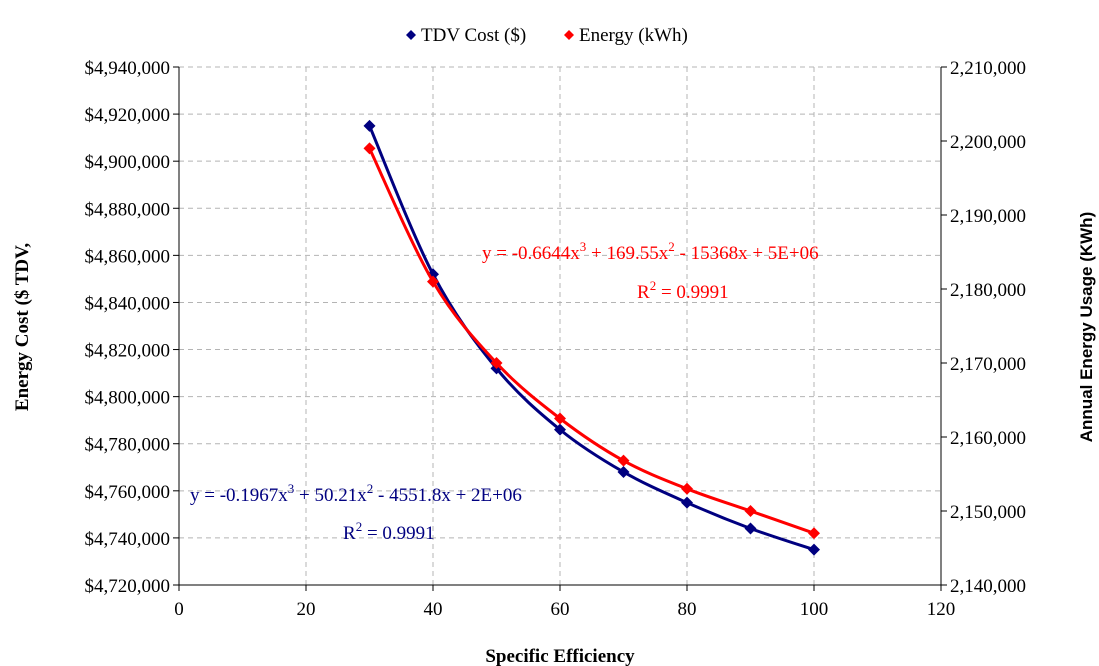  Describe the element at coordinates (128, 209) in the screenshot. I see `y-tick-label-left: $4,880,000` at that location.